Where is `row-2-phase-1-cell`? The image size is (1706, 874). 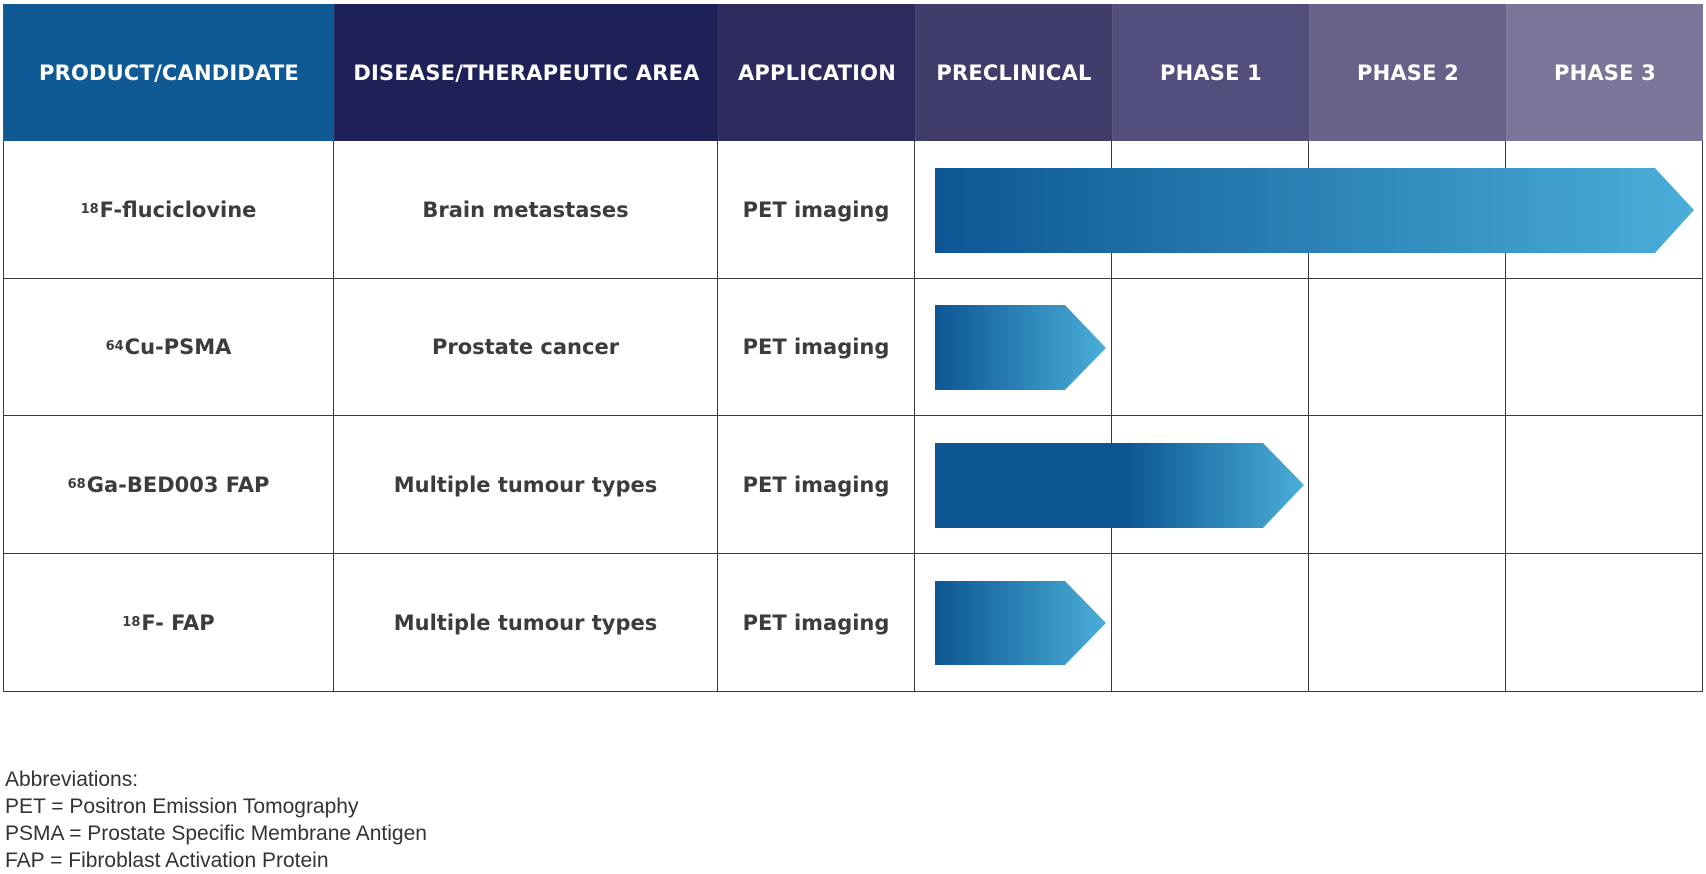 row-2-phase-1-cell is located at coordinates (1210, 347).